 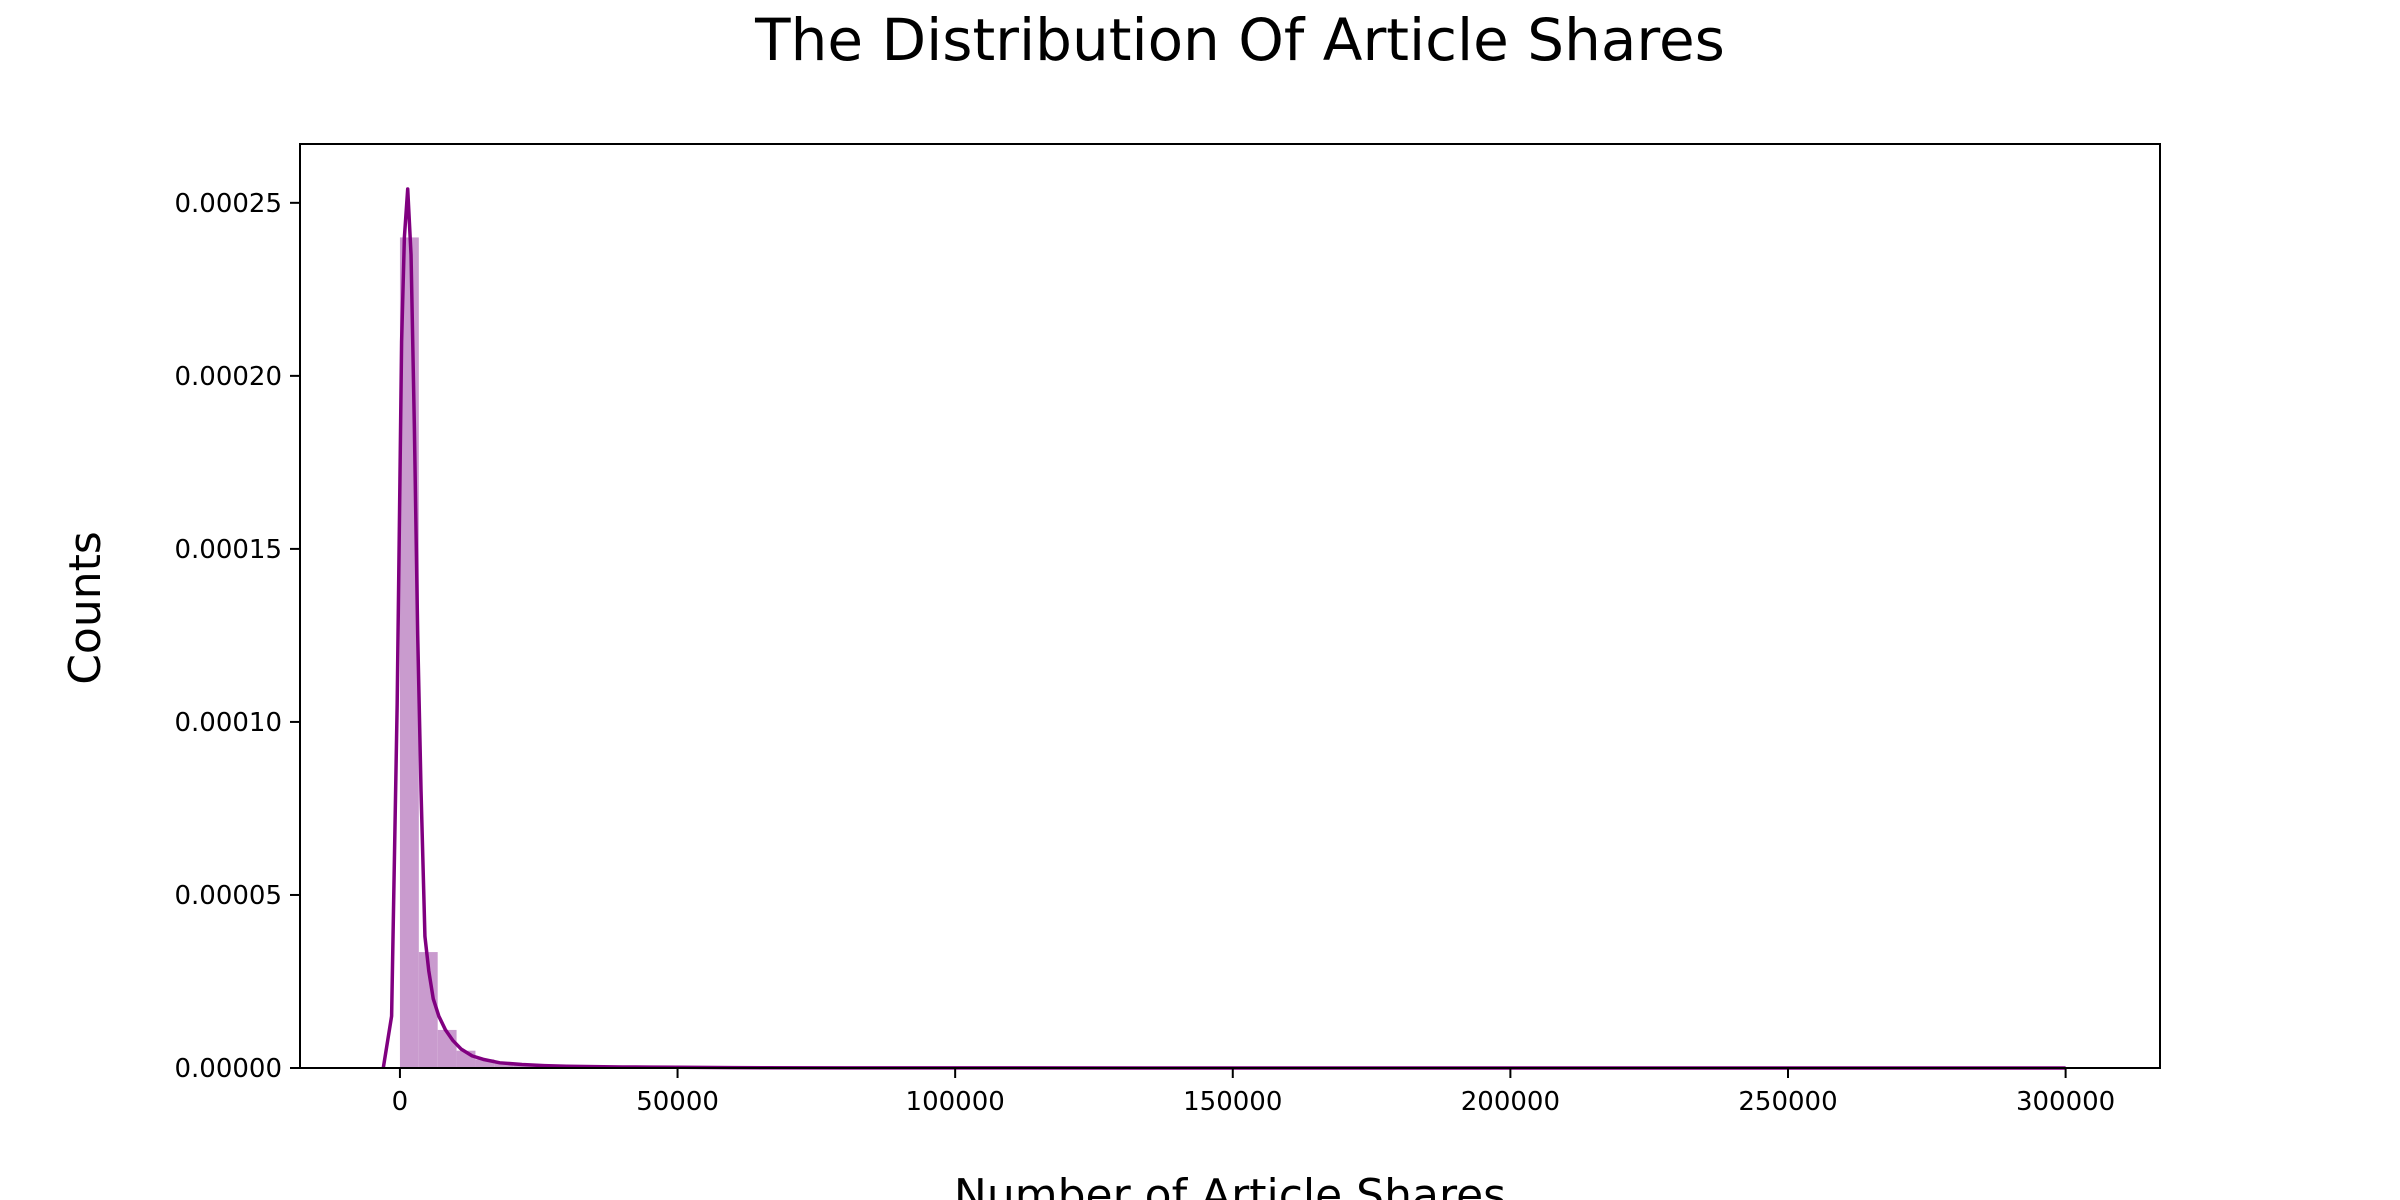 What do you see at coordinates (1232, 1102) in the screenshot?
I see `x-tick-label: 150000` at bounding box center [1232, 1102].